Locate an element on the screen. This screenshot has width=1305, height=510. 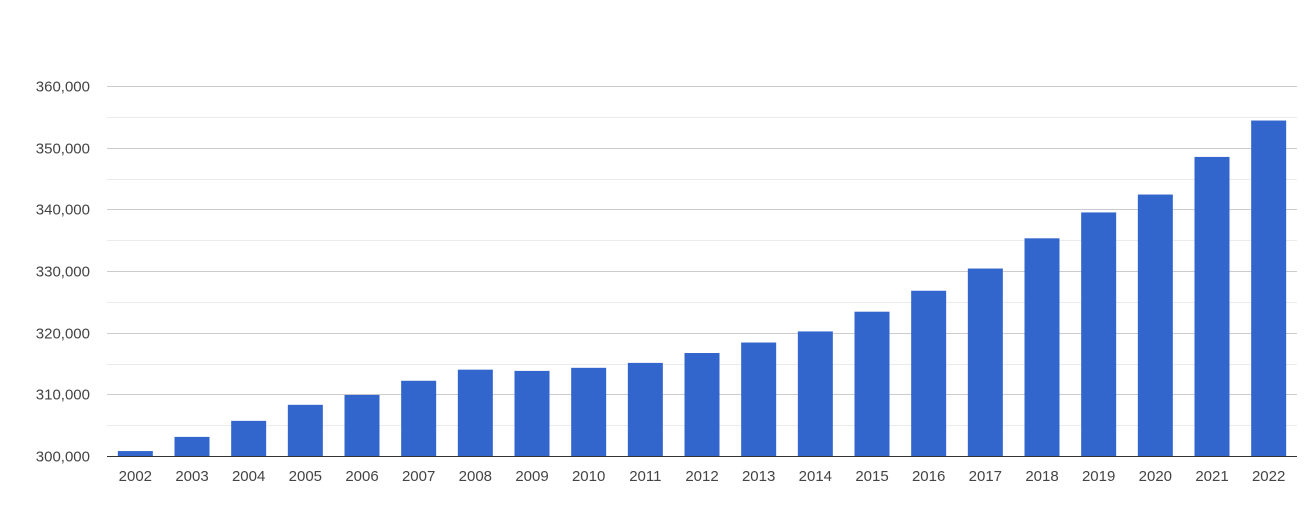
bar-2011 is located at coordinates (645, 409).